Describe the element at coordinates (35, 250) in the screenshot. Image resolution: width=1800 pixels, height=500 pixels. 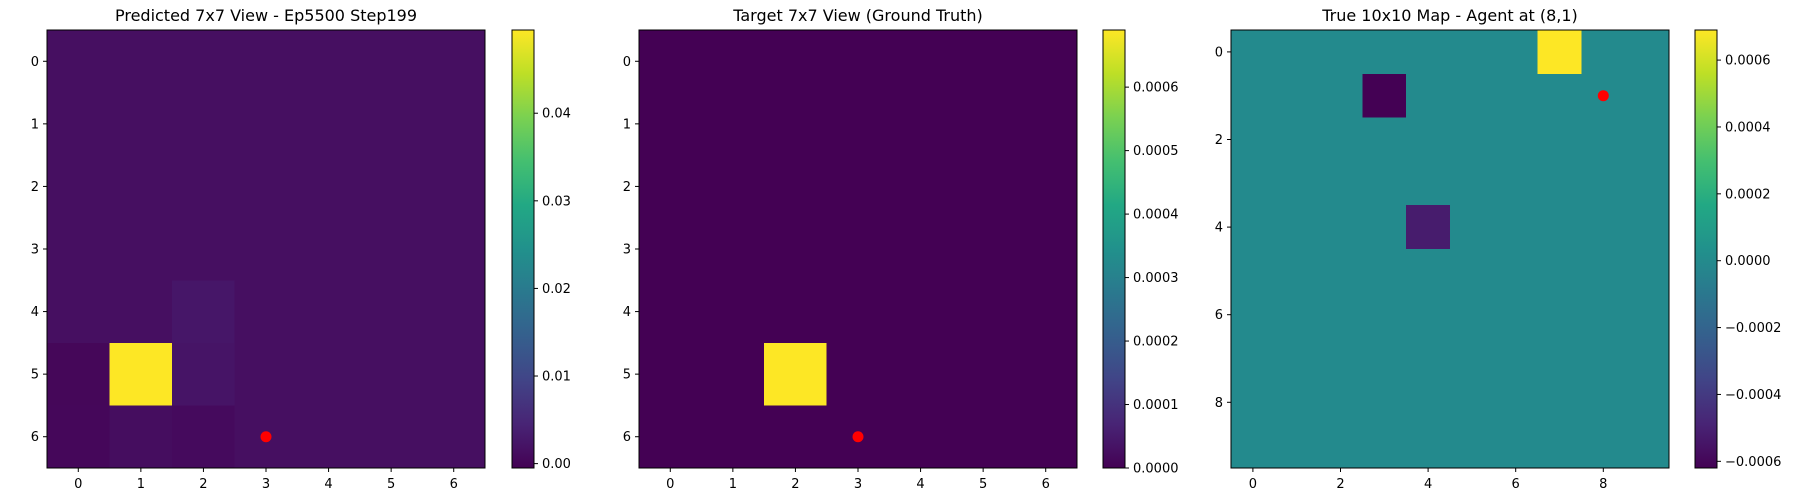
I see `y-tick-label: 3` at that location.